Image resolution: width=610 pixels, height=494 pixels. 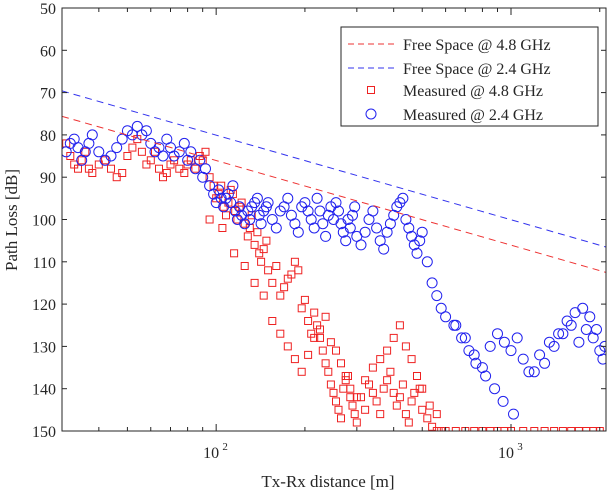 I want to click on point-measured-4.8-136, so click(x=263, y=295).